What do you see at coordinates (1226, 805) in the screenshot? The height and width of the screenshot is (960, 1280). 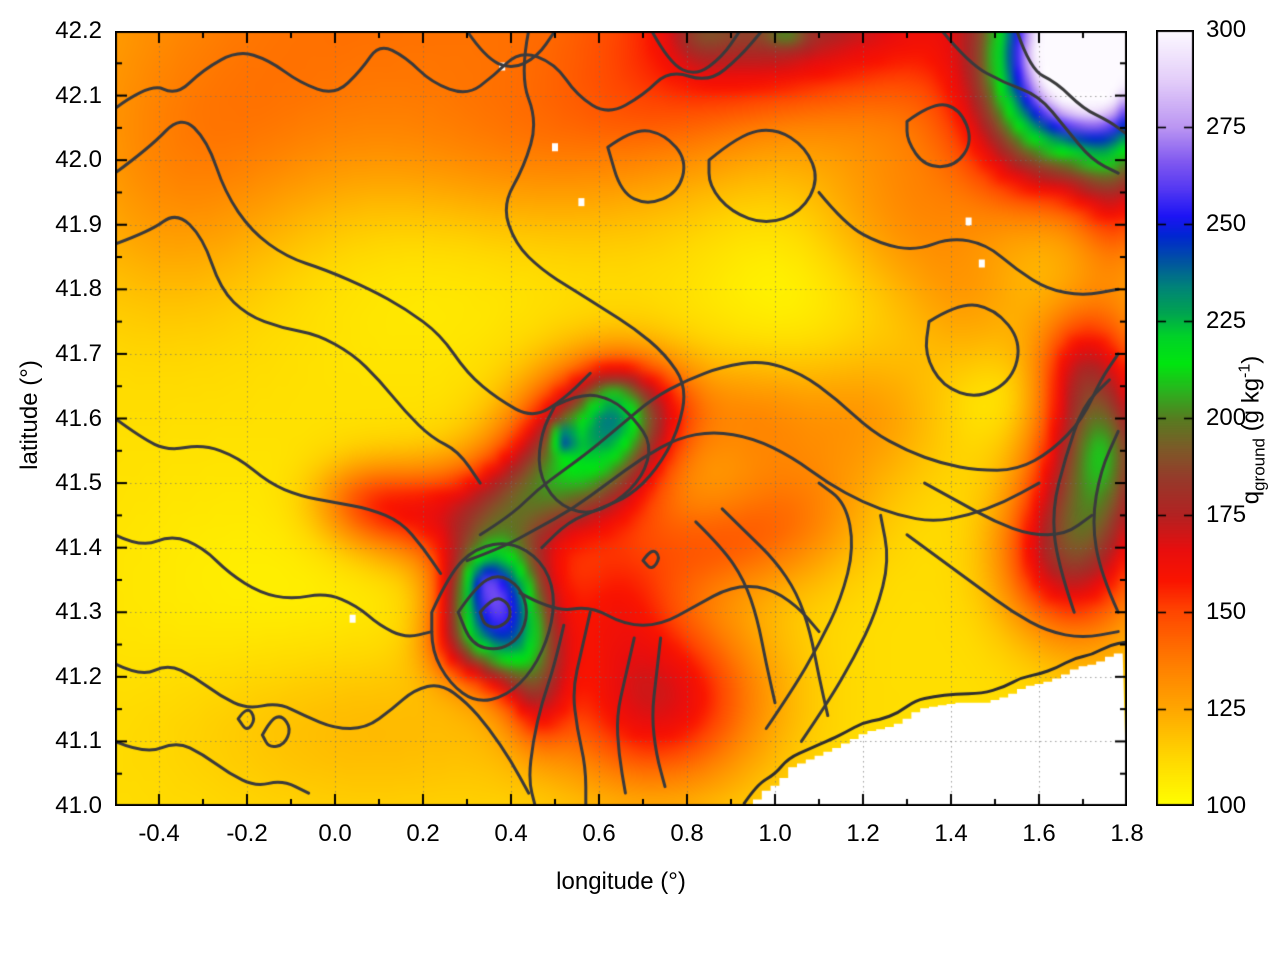 I see `colorbar-tick-label: 100` at bounding box center [1226, 805].